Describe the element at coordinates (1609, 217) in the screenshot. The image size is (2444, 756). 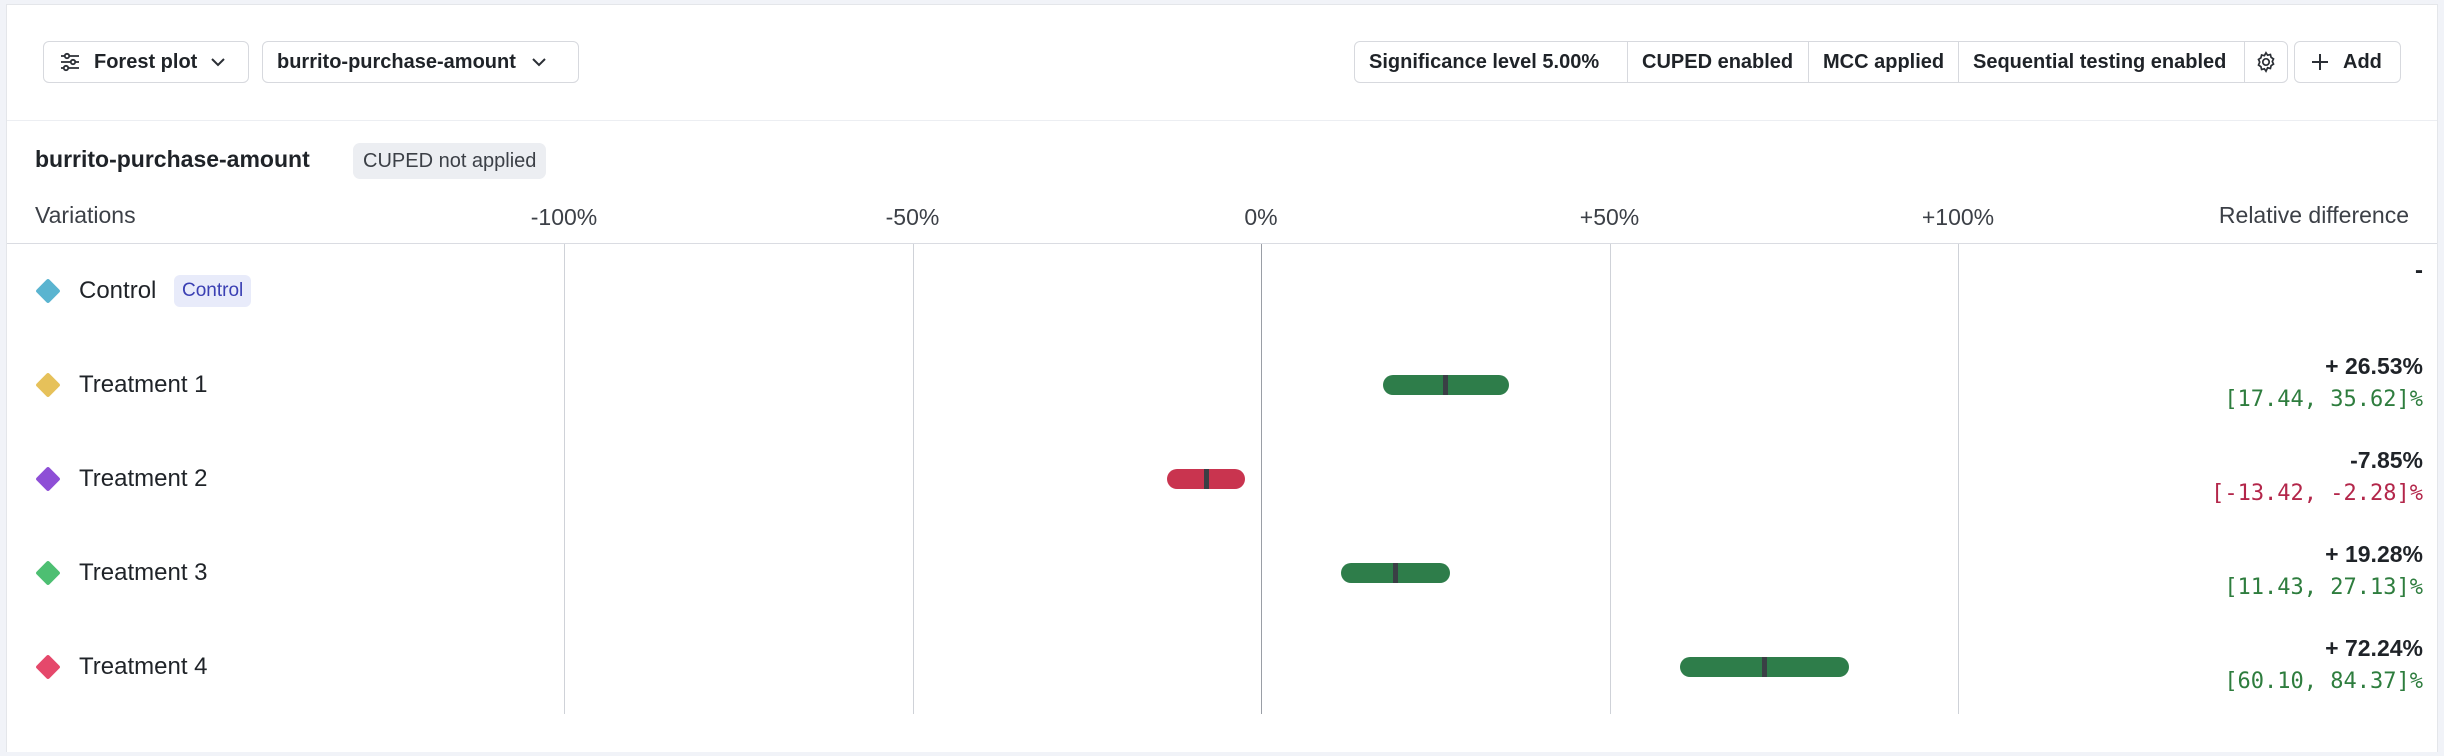
I see `axis-tick-label: +50%` at that location.